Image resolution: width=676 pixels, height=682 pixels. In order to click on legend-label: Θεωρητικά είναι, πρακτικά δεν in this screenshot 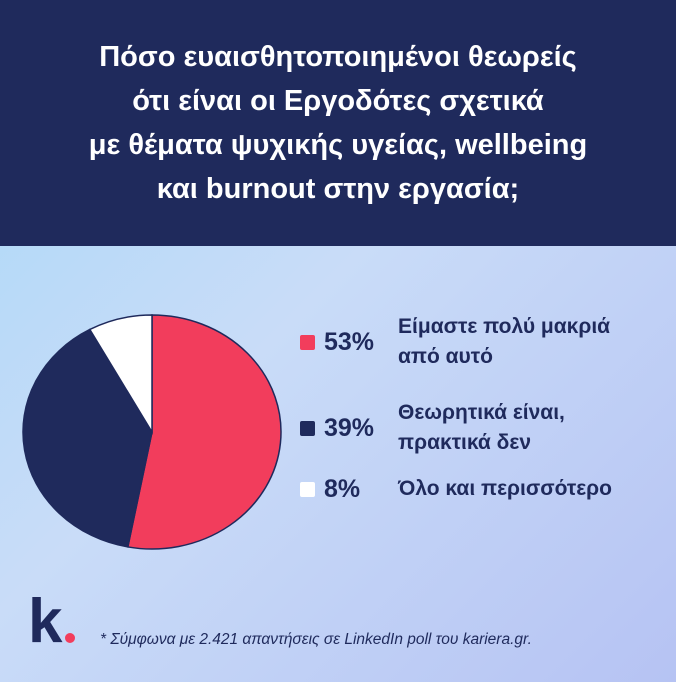, I will do `click(481, 427)`.